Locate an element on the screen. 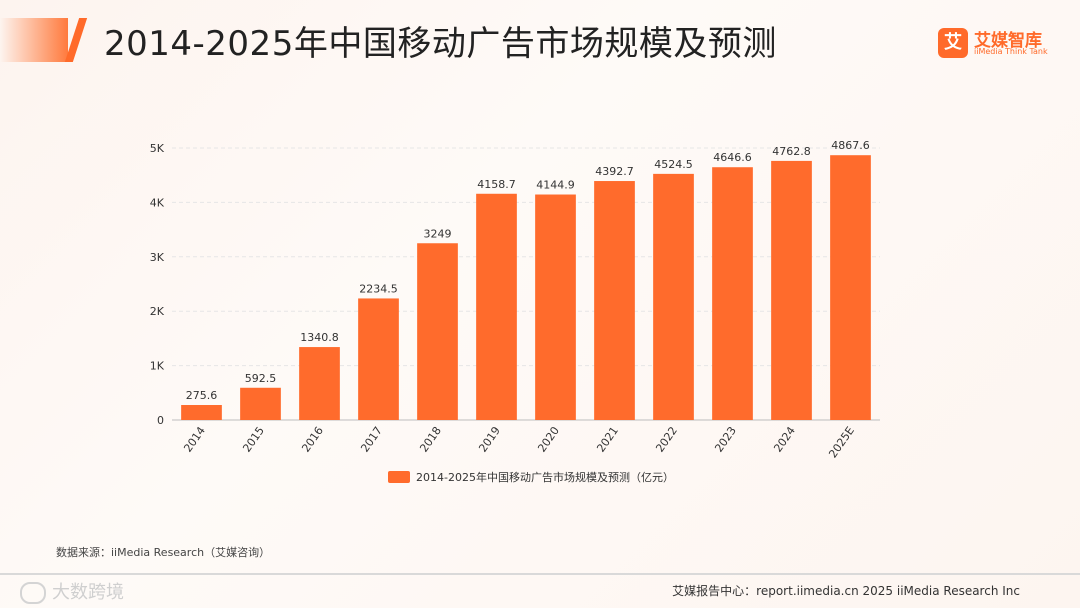 This screenshot has width=1080, height=608. footer-divider is located at coordinates (540, 574).